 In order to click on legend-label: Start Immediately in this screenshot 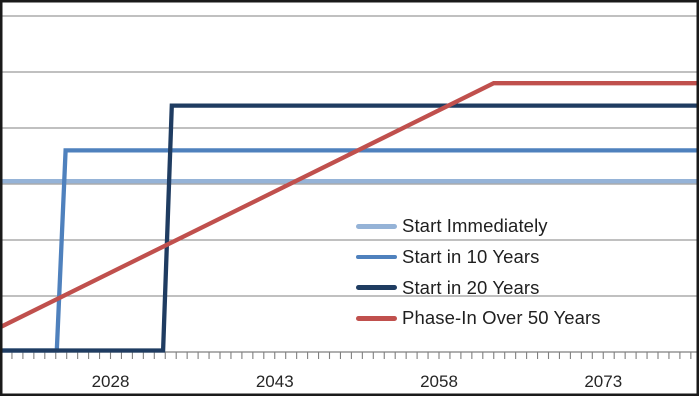, I will do `click(475, 226)`.